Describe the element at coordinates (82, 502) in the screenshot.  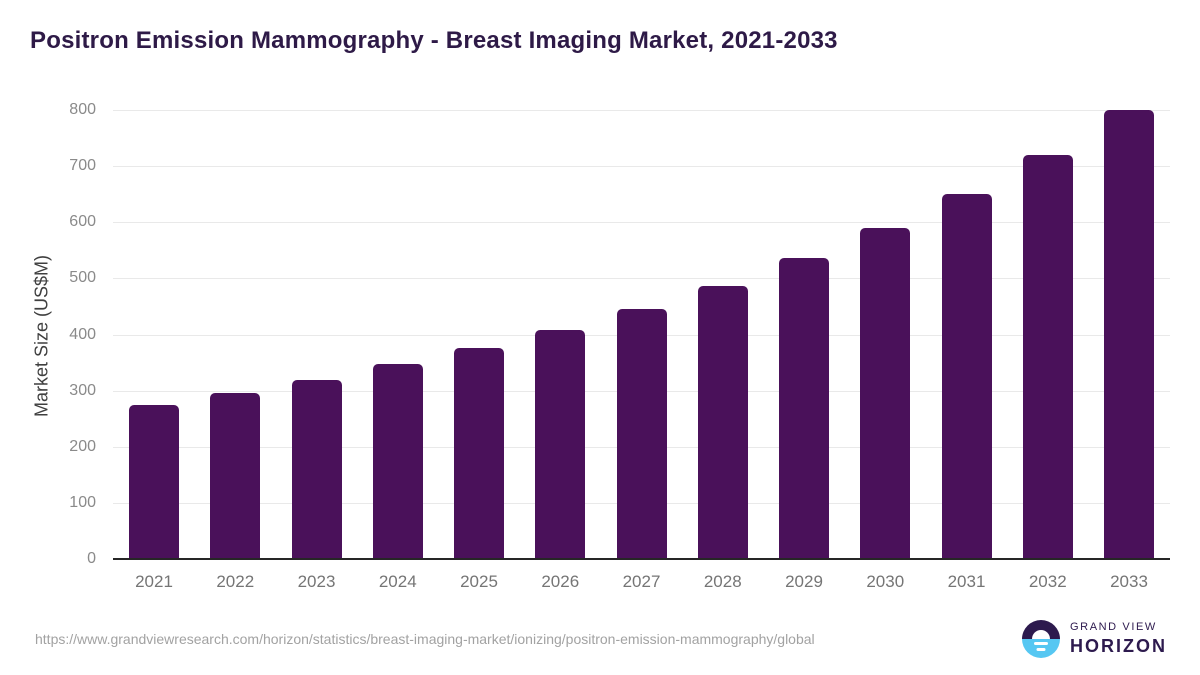
I see `y-tick-label-100: 100` at that location.